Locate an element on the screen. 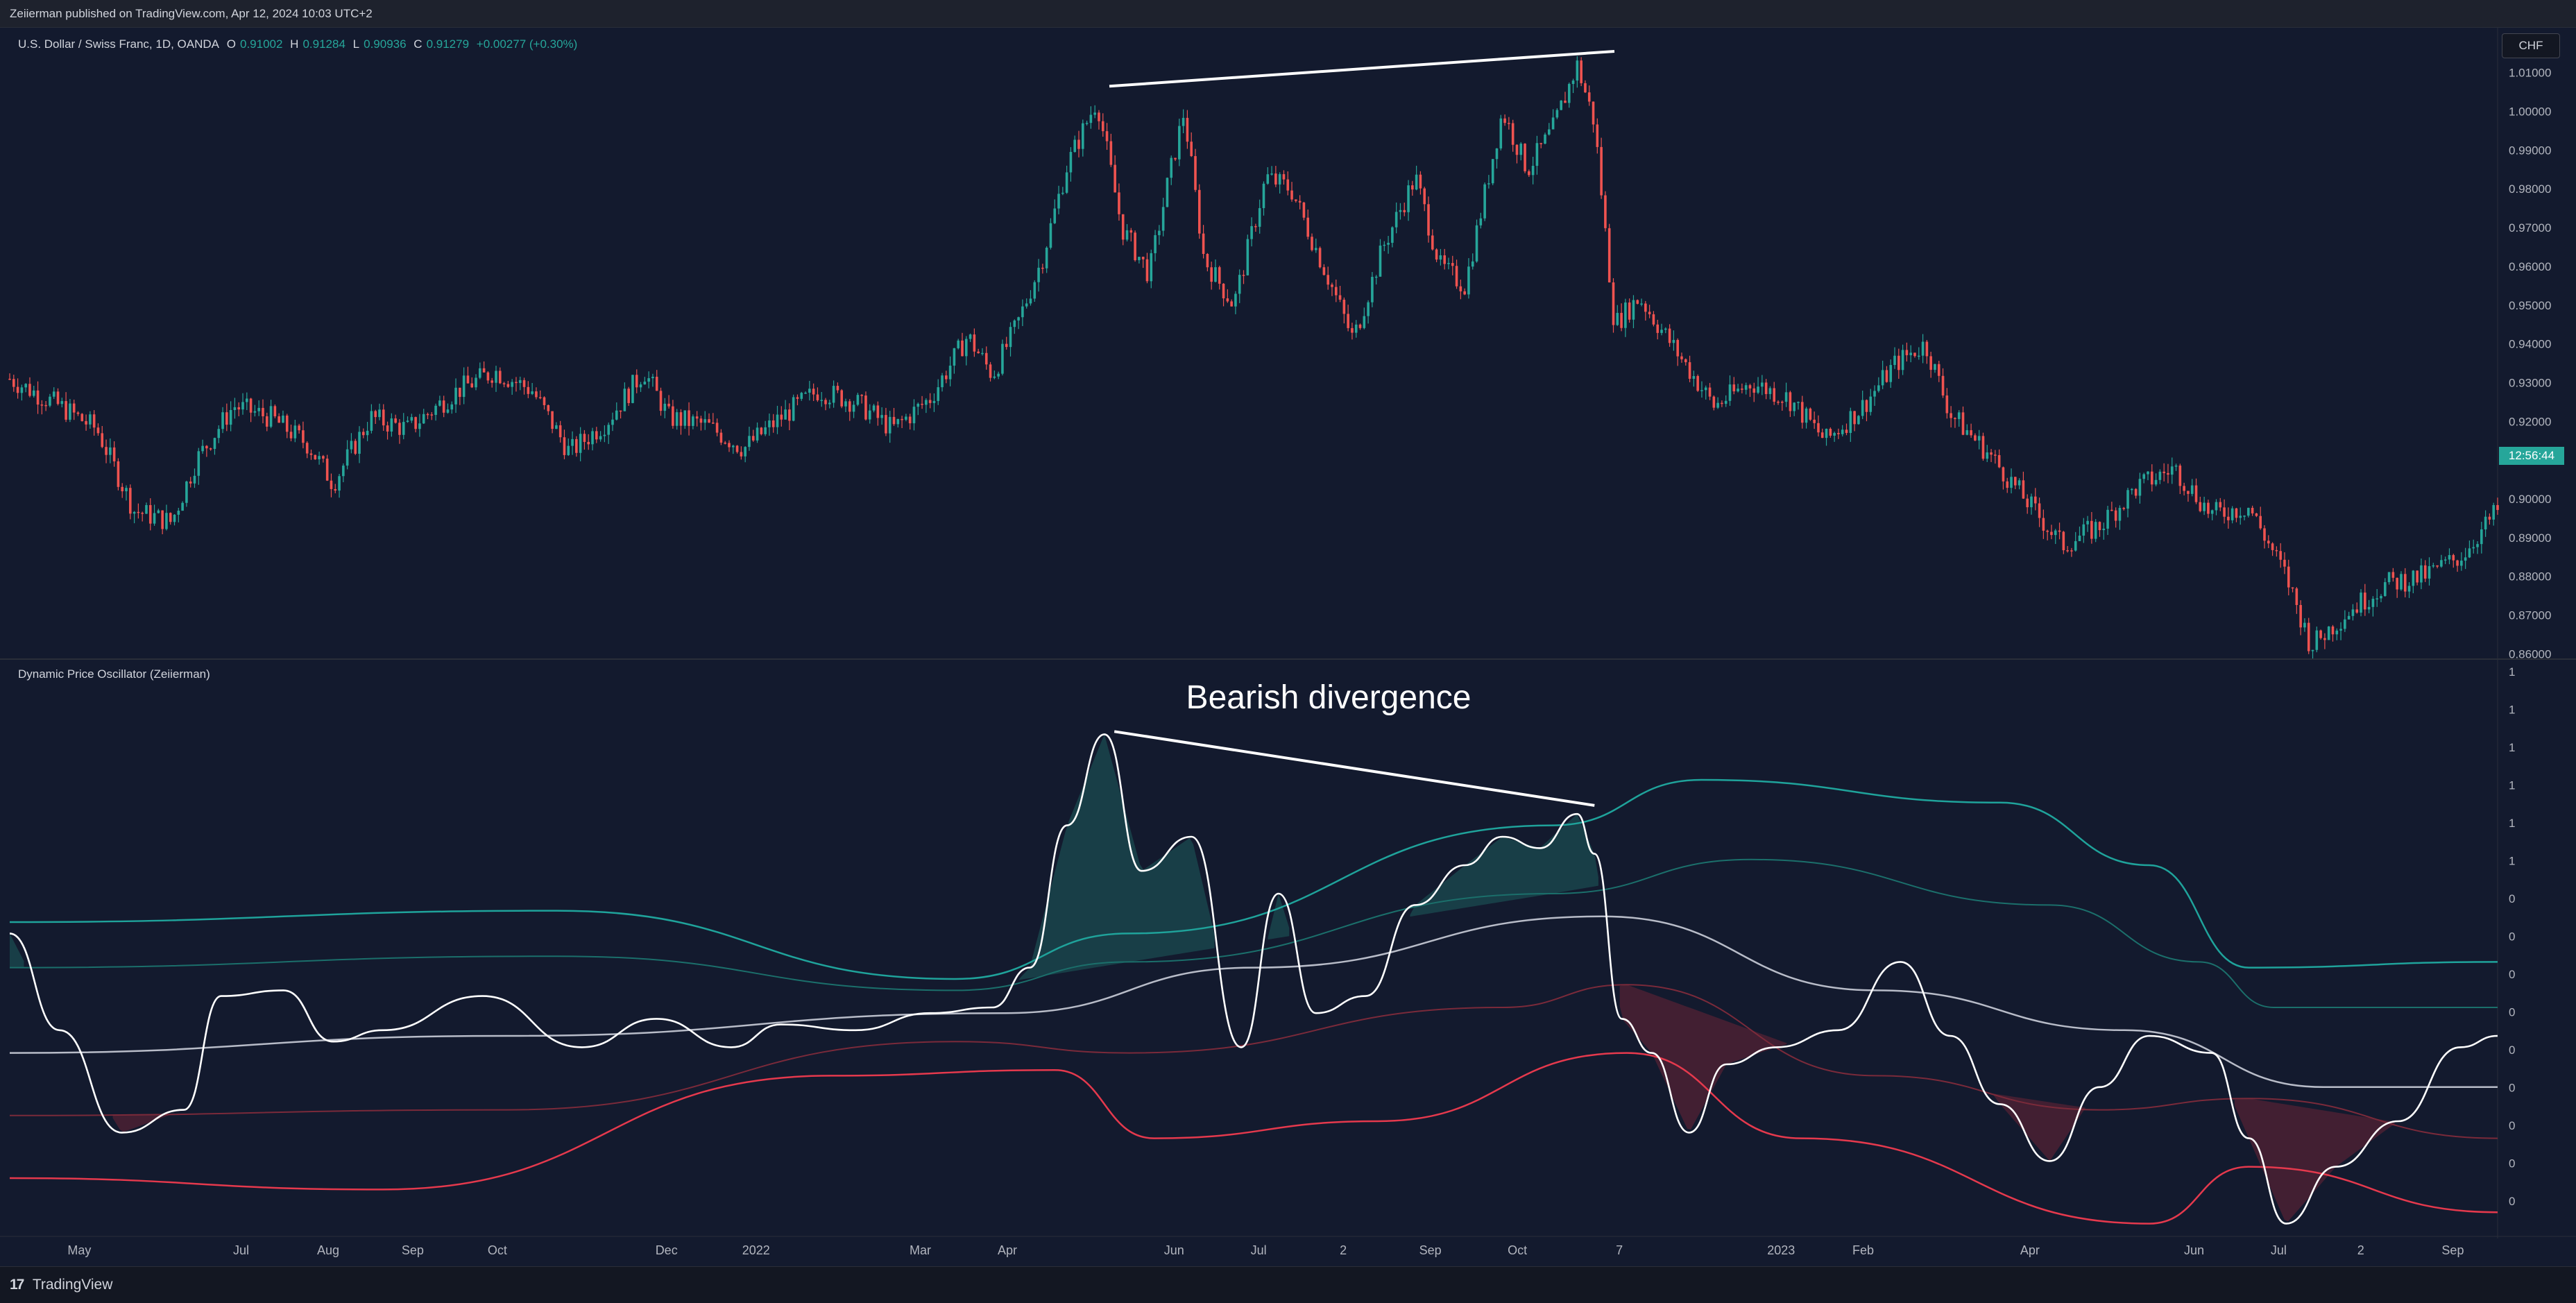 The height and width of the screenshot is (1303, 2576). time-axis-label: Aug is located at coordinates (328, 1250).